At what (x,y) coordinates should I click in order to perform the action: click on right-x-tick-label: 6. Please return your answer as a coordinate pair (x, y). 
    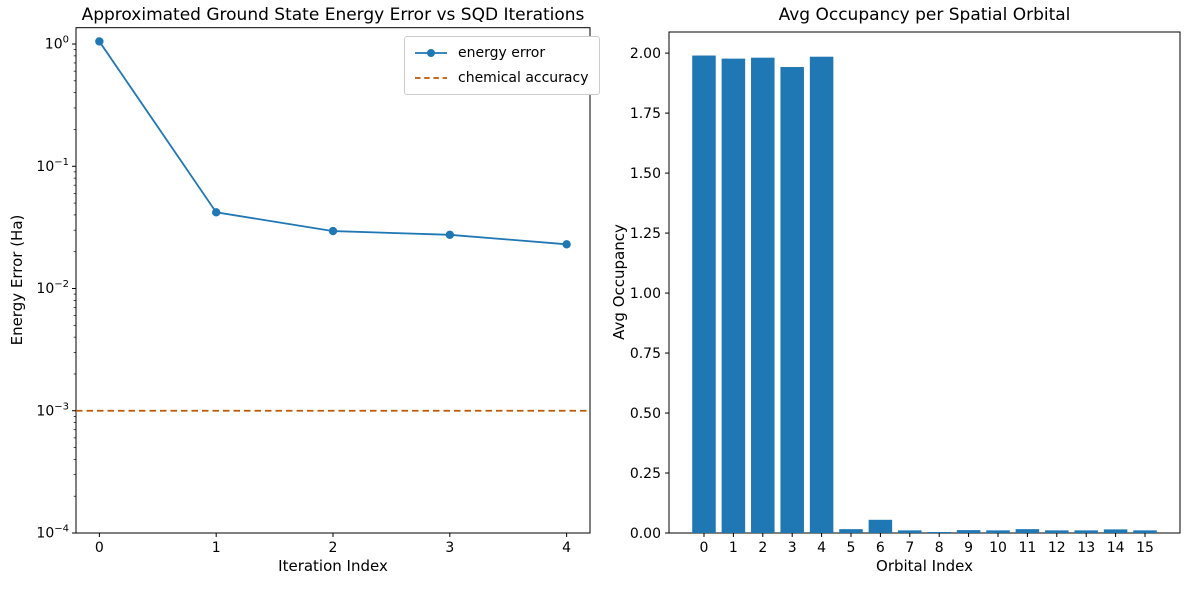
    Looking at the image, I should click on (880, 548).